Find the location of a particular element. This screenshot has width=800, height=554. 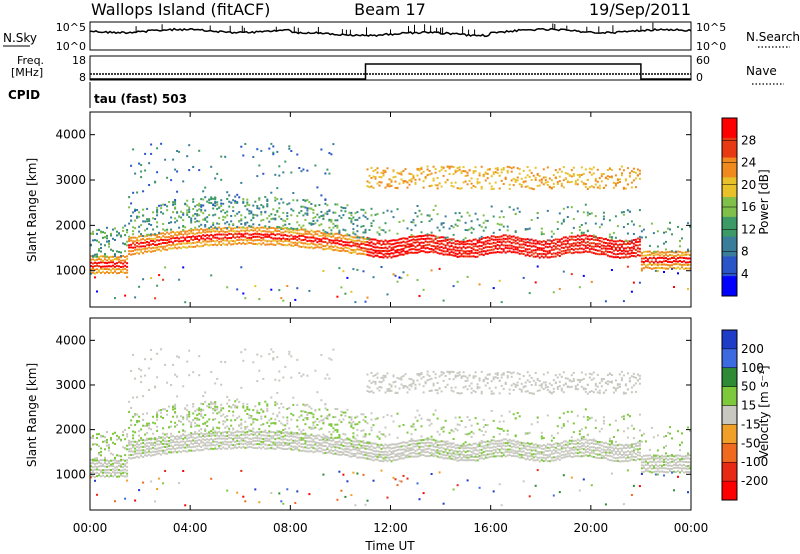

noise-sky-label: N.Sky is located at coordinates (20, 38).